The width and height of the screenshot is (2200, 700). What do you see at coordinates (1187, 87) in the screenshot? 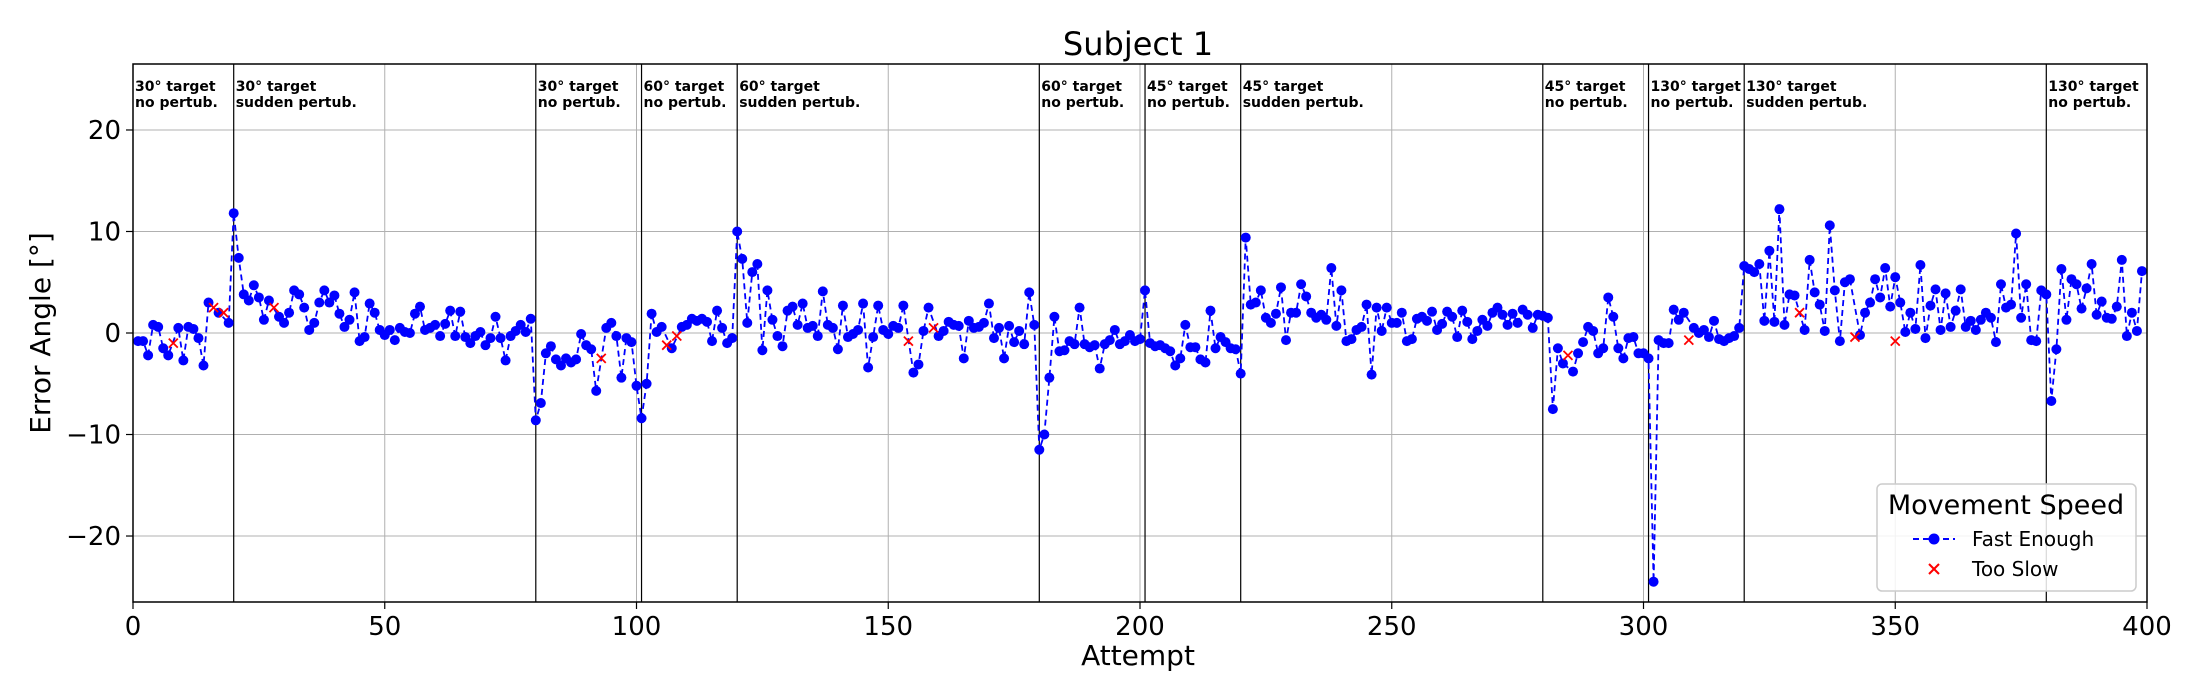
I see `phase-label-target: 45° target` at bounding box center [1187, 87].